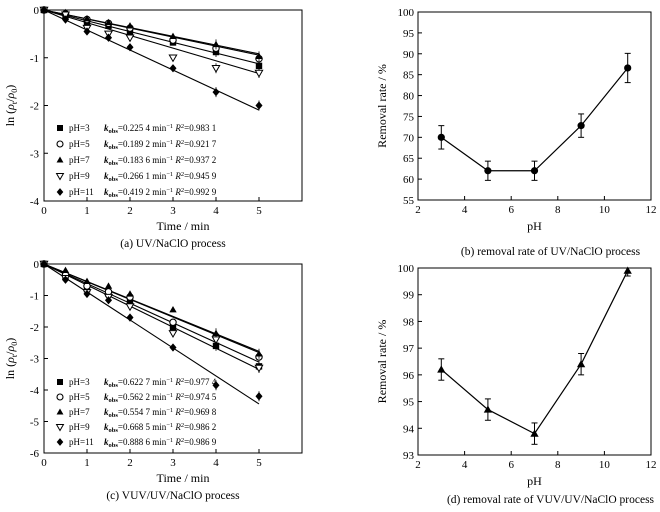  Describe the element at coordinates (160, 383) in the screenshot. I see `legend-entry-fit: kobs=0.622 7 min−1 R2=0.977 4` at that location.